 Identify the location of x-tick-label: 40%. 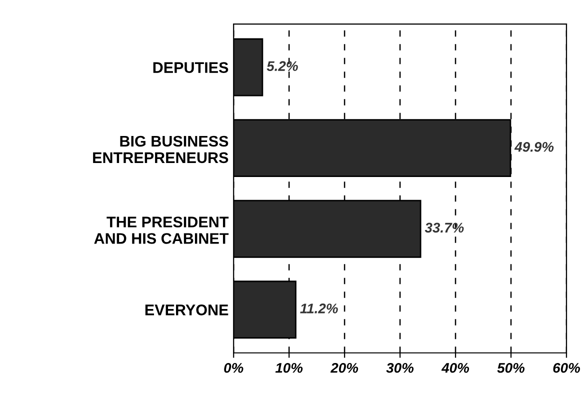
(455, 367).